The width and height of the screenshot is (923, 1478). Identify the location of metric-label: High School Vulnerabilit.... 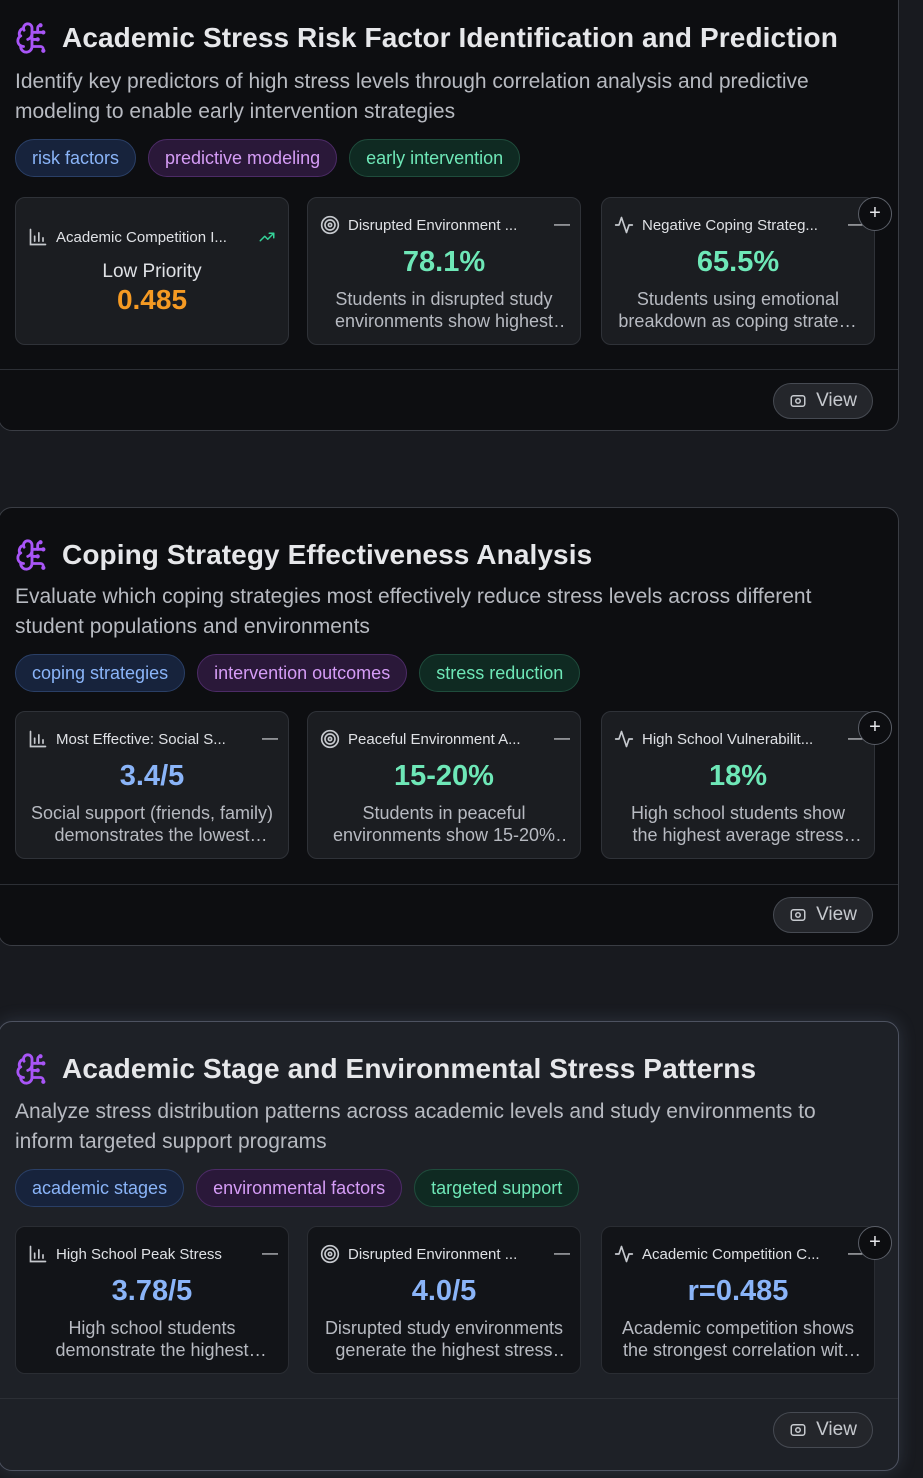
(728, 739).